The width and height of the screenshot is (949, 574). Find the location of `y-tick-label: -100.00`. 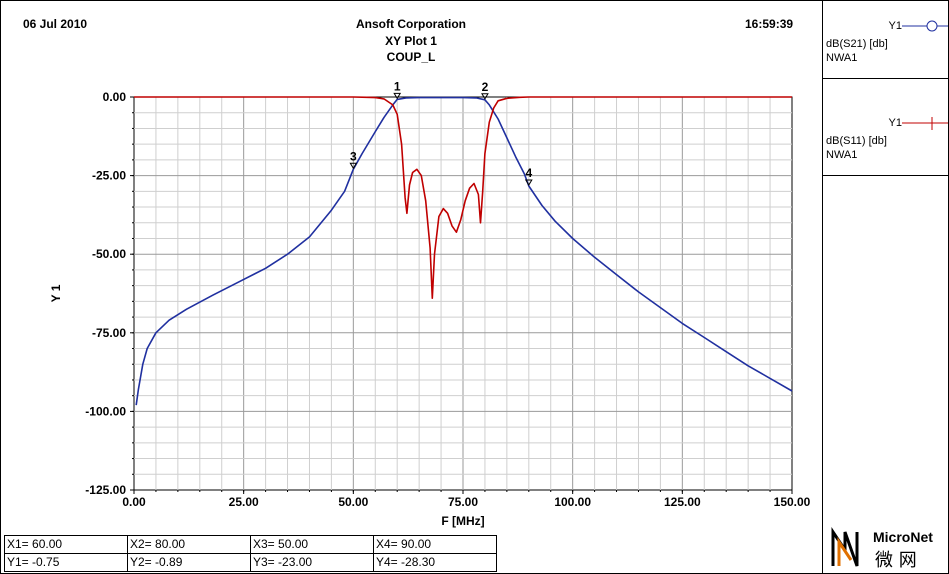

y-tick-label: -100.00 is located at coordinates (105, 411).